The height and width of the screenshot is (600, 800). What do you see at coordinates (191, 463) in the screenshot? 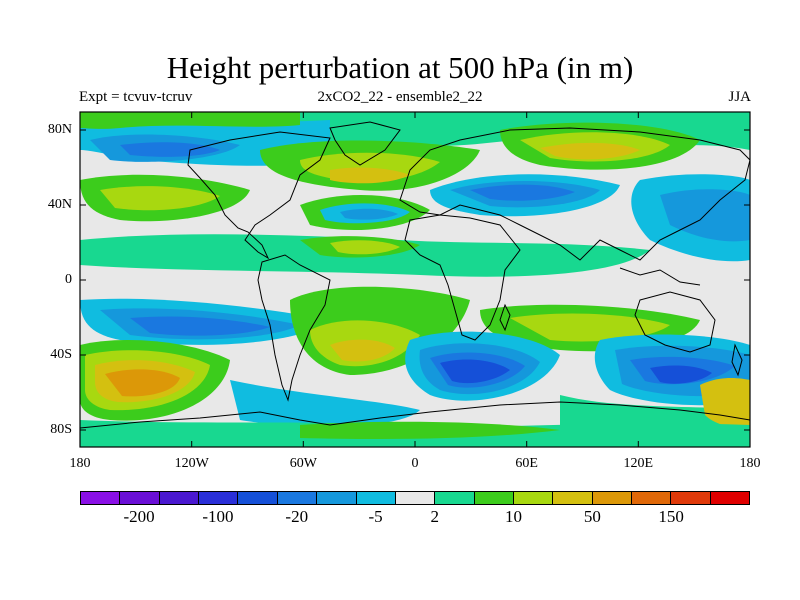
I see `lon-label: 120W` at bounding box center [191, 463].